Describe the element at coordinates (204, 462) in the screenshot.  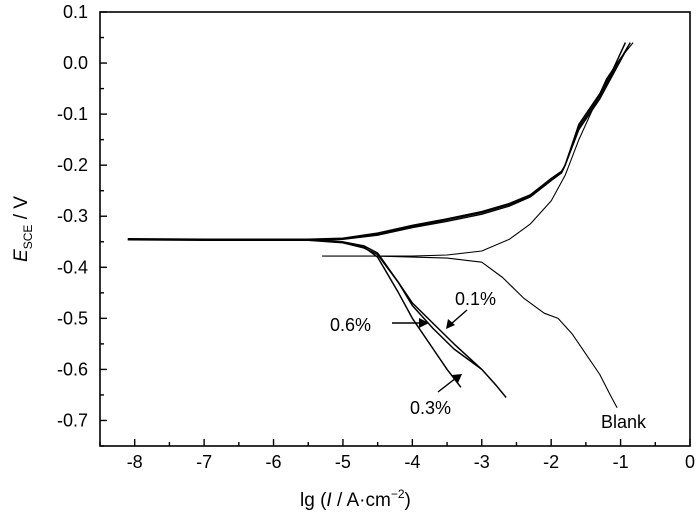
I see `x-tick-label: -7` at that location.